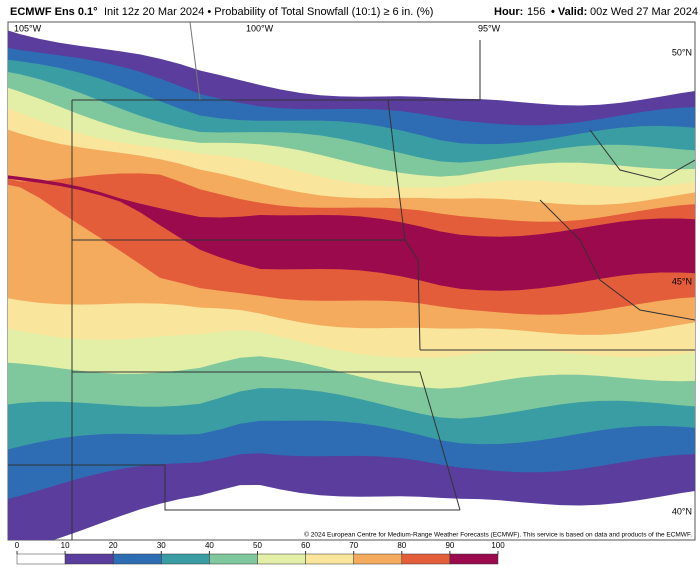 This screenshot has width=700, height=580. Describe the element at coordinates (449, 545) in the screenshot. I see `colorbar-tick-label: 90` at that location.